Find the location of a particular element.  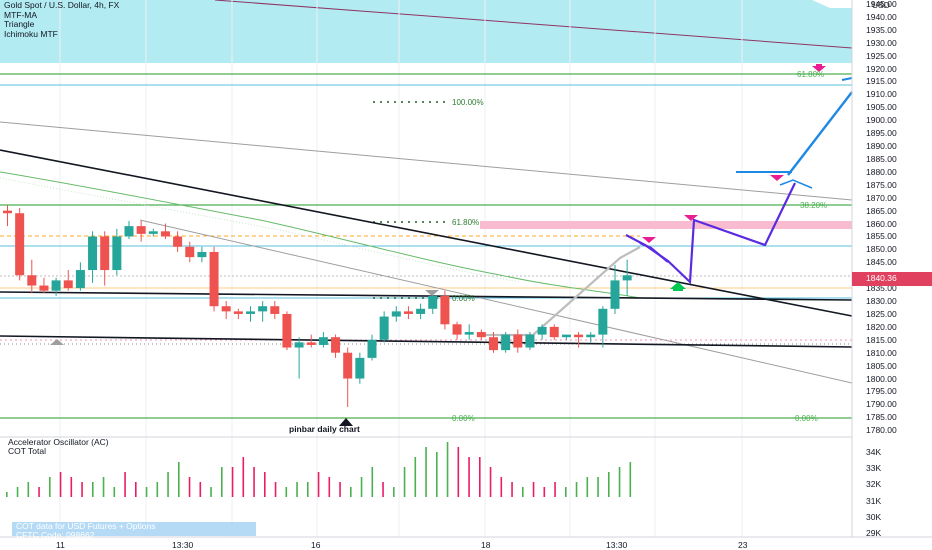

price-tick-label: 1945.00 is located at coordinates (881, 4).